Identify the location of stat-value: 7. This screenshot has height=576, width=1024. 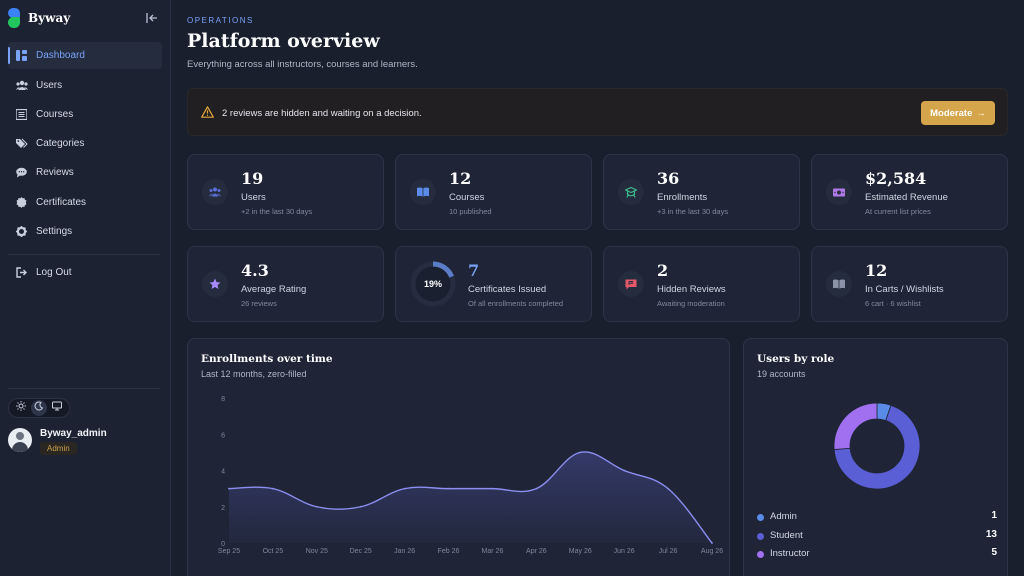
(474, 270).